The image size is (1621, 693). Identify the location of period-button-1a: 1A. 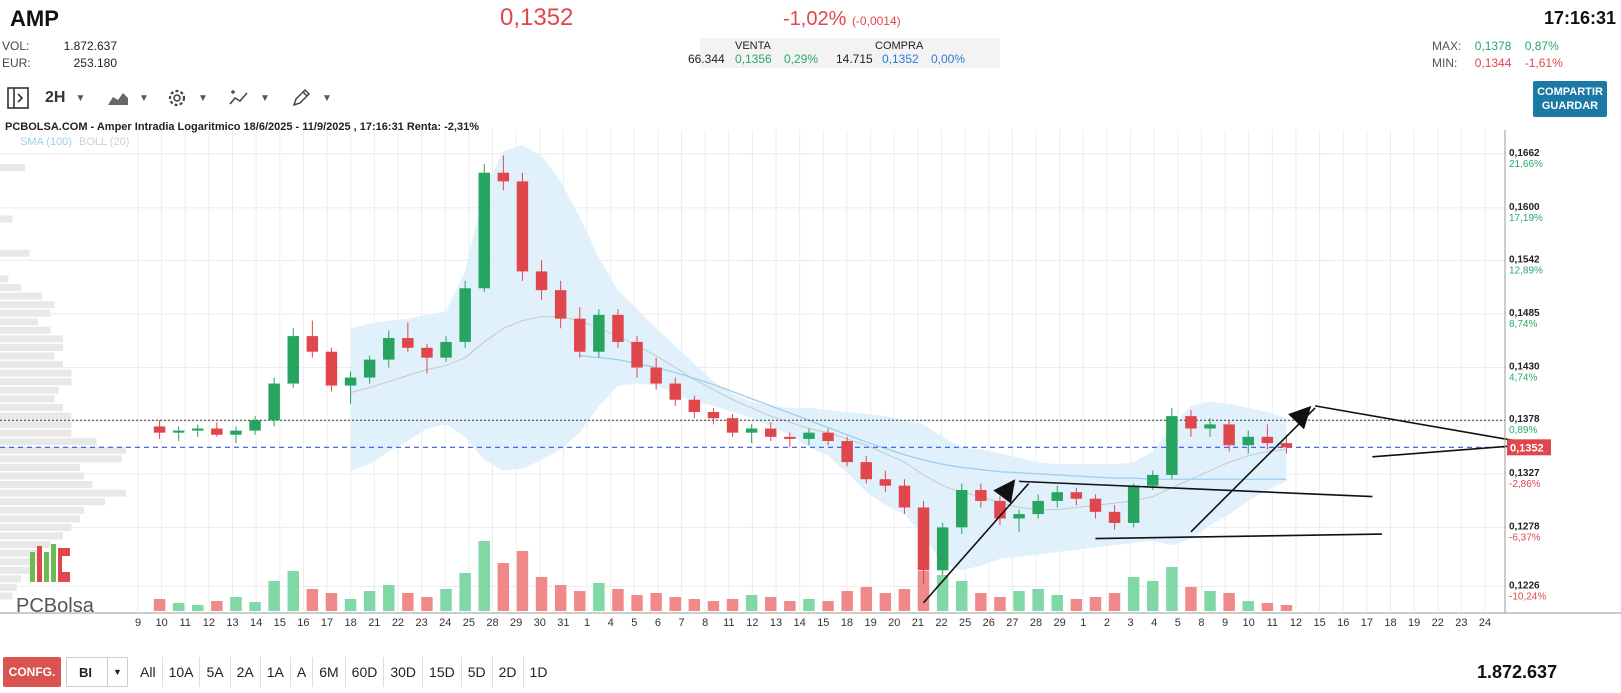
(274, 672).